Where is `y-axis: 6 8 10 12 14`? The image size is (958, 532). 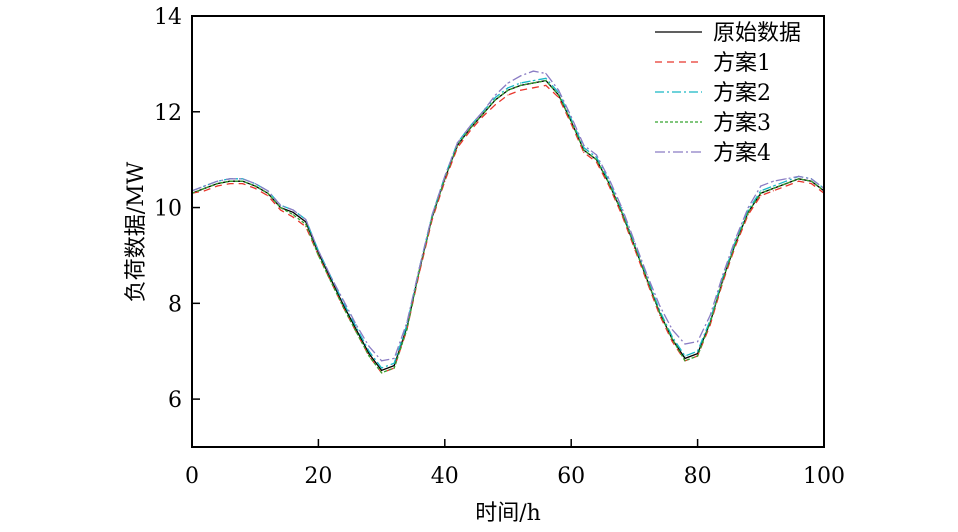
y-axis: 6 8 10 12 14 is located at coordinates (177, 209).